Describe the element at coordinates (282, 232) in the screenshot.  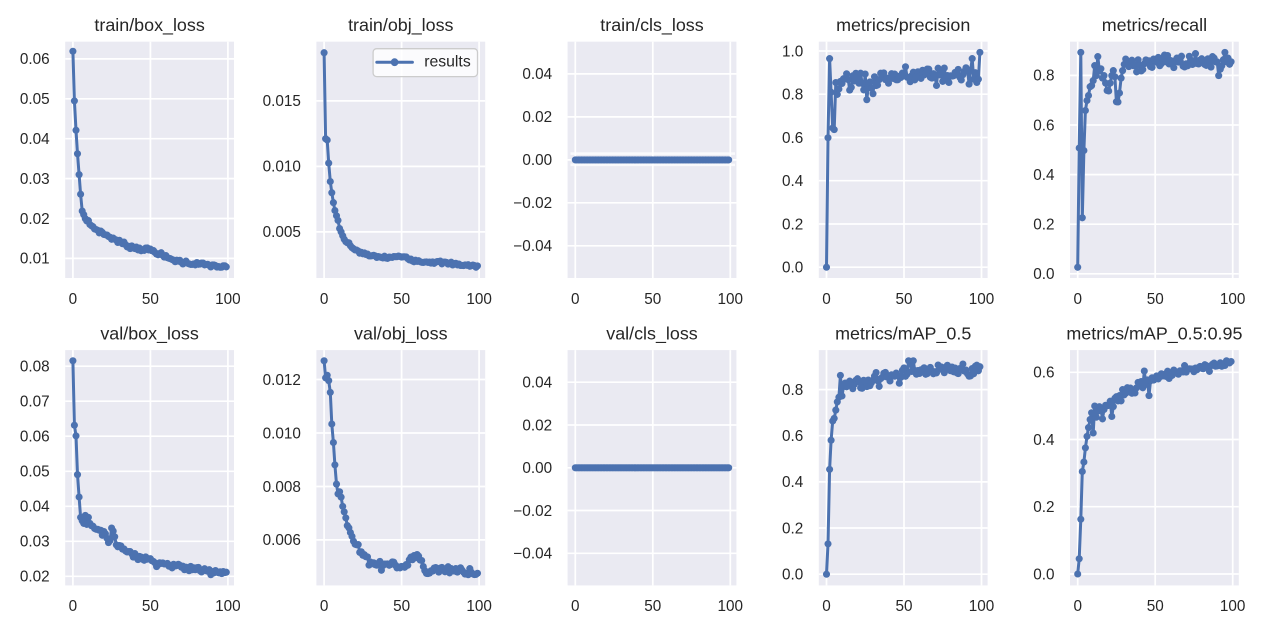
I see `svg-text: 0.005` at that location.